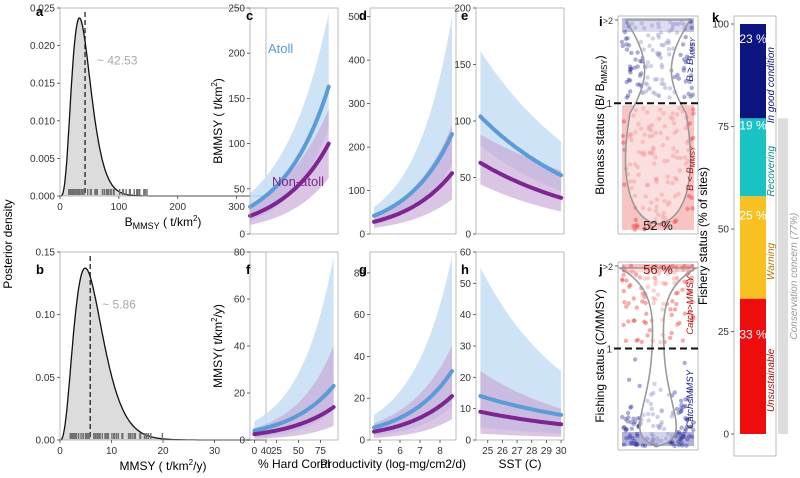 Image resolution: width=800 pixels, height=478 pixels. What do you see at coordinates (690, 305) in the screenshot?
I see `upper-annotation-main: Catch>MMSY` at bounding box center [690, 305].